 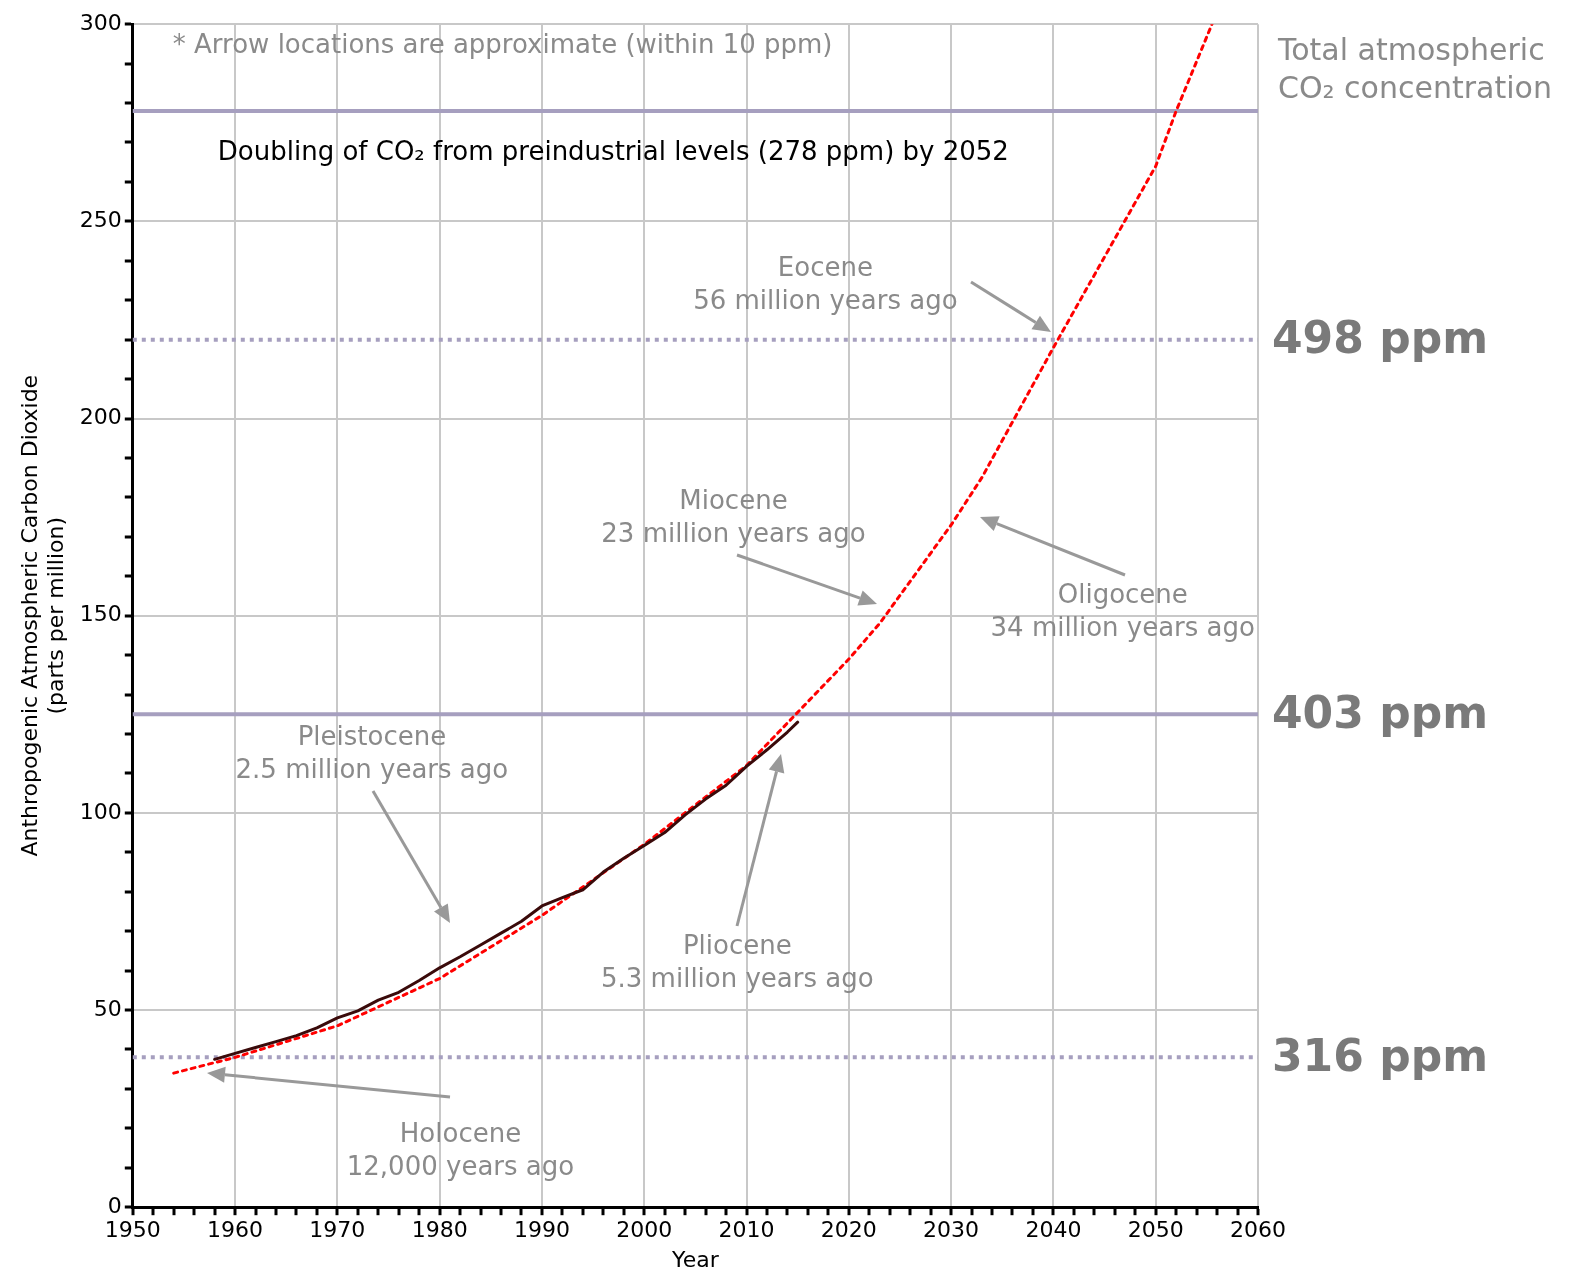 I want to click on annotation: Pleistocene 2.5 million years ago, so click(x=372, y=752).